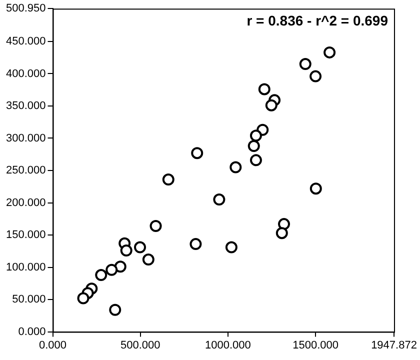 This screenshot has width=420, height=360. What do you see at coordinates (26, 42) in the screenshot?
I see `y-tick-label: 450.000` at bounding box center [26, 42].